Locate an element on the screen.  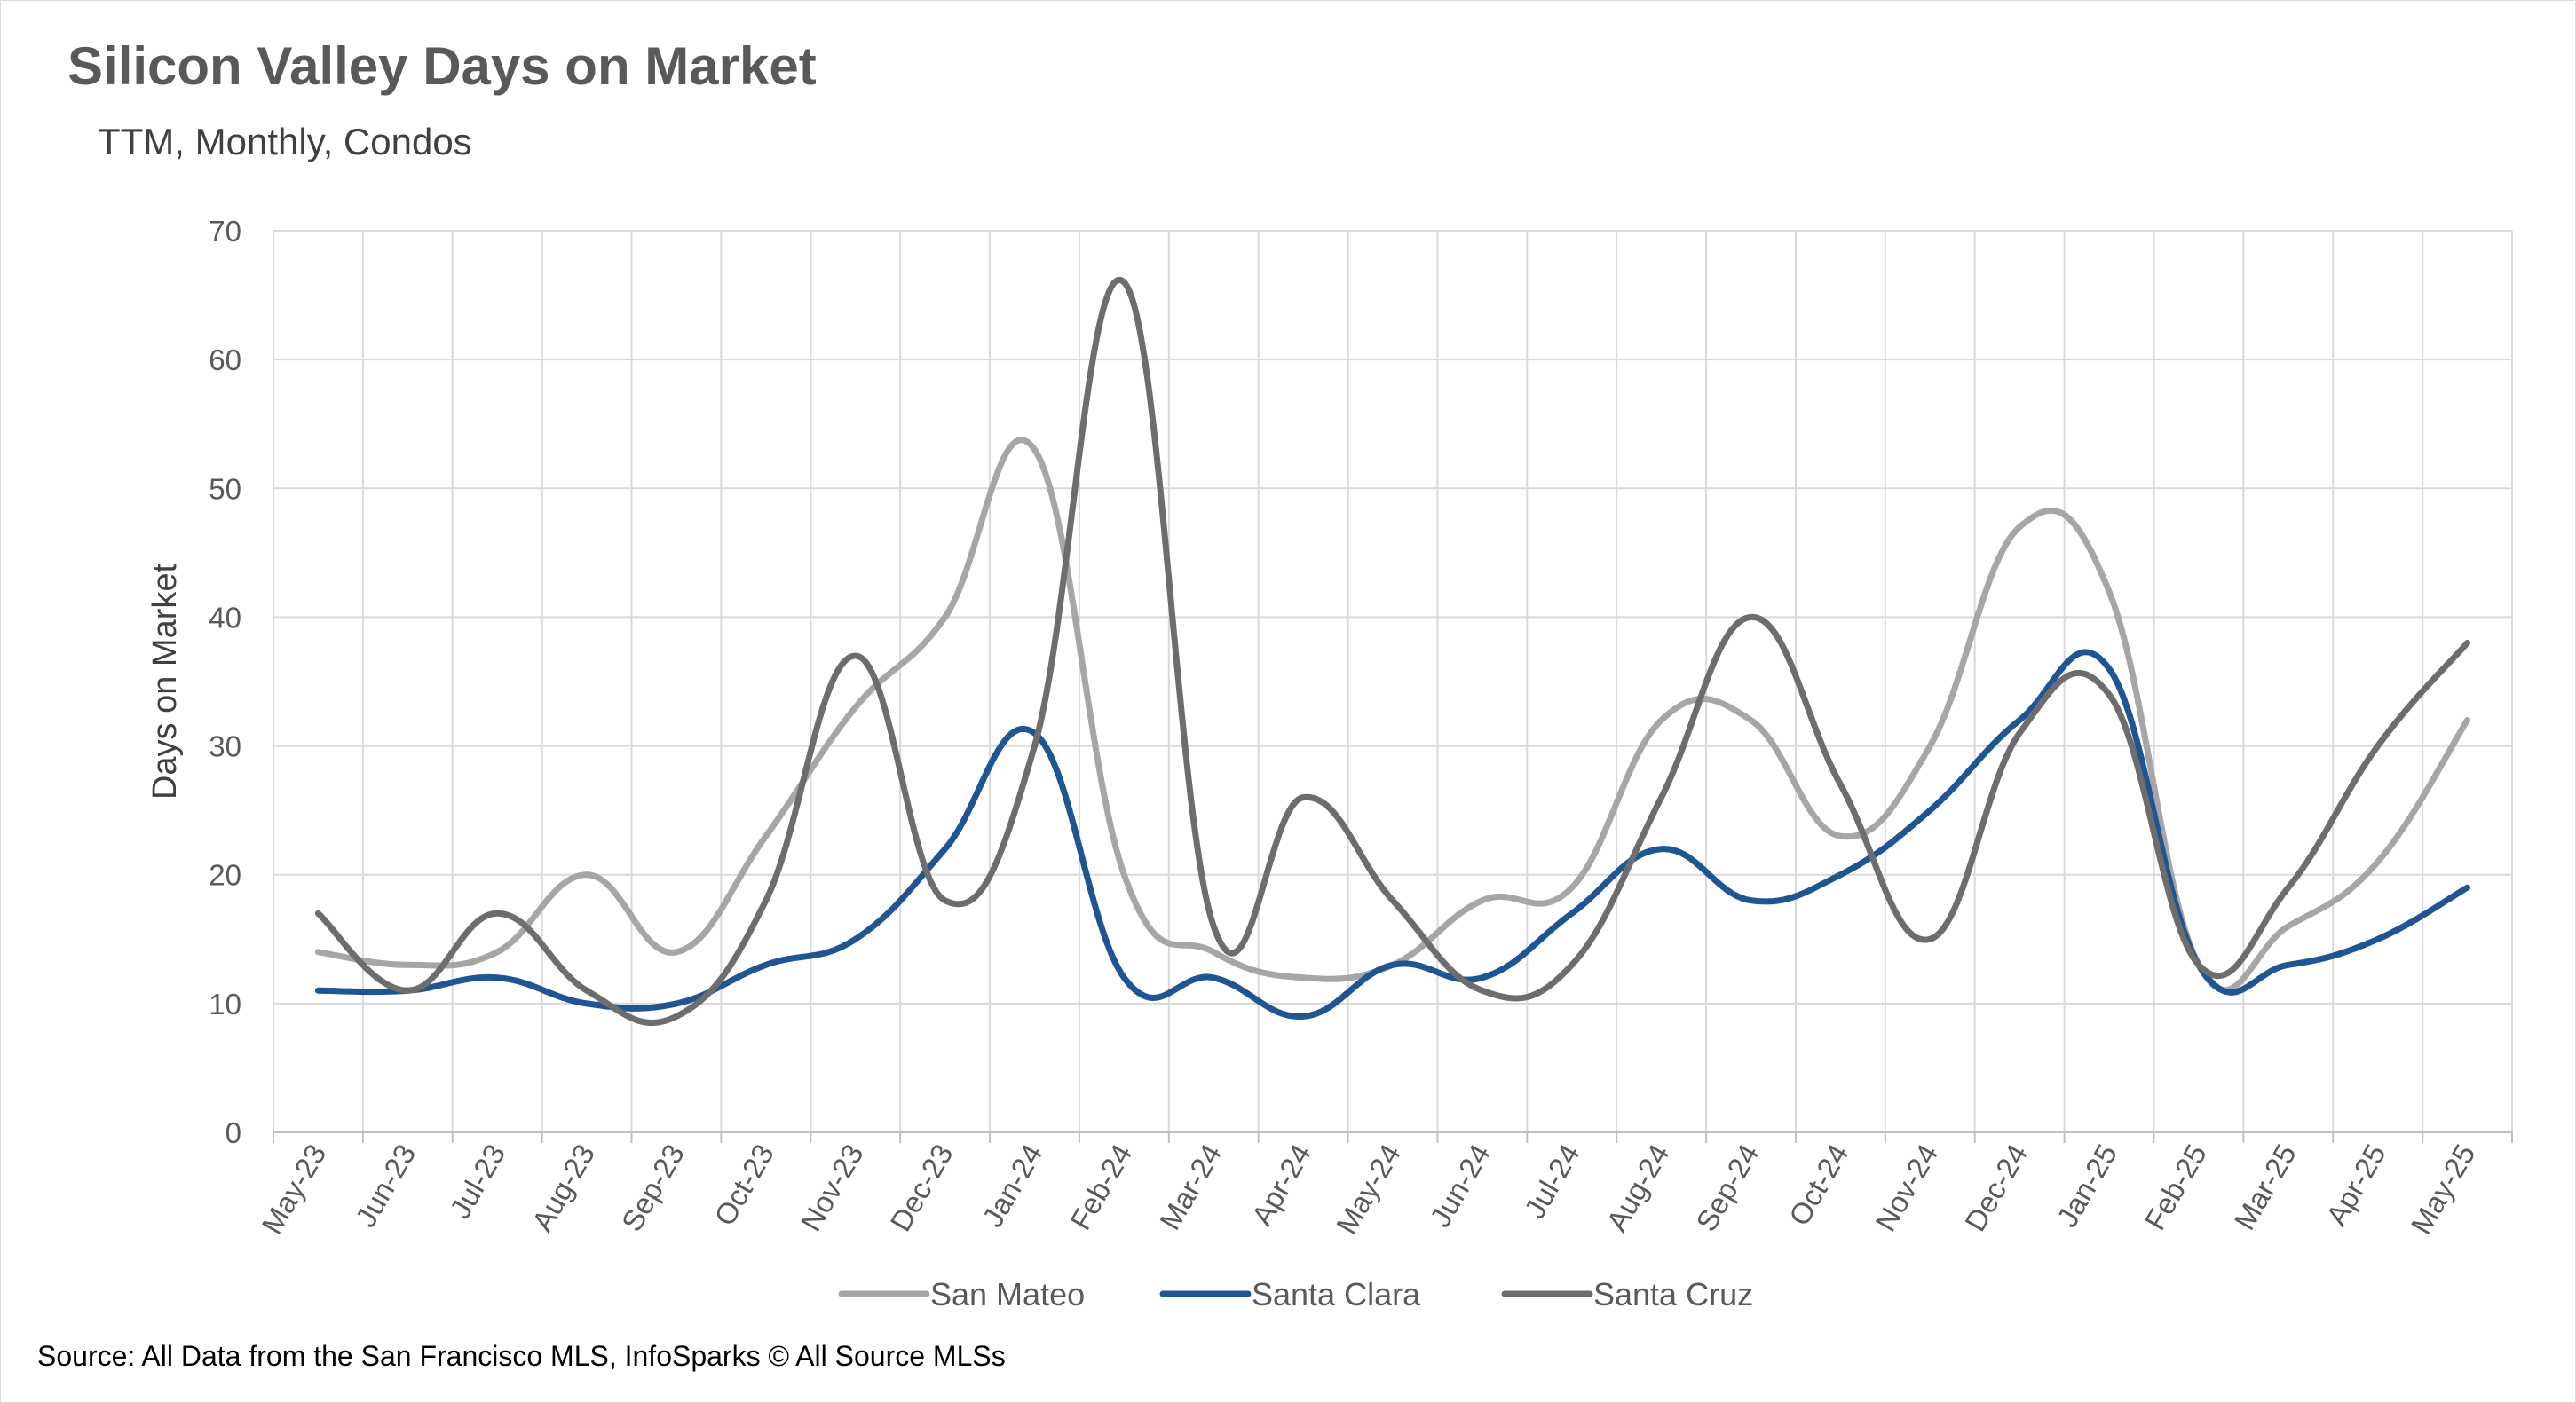
x-tick-label-May-25: May-25 is located at coordinates (2443, 1190).